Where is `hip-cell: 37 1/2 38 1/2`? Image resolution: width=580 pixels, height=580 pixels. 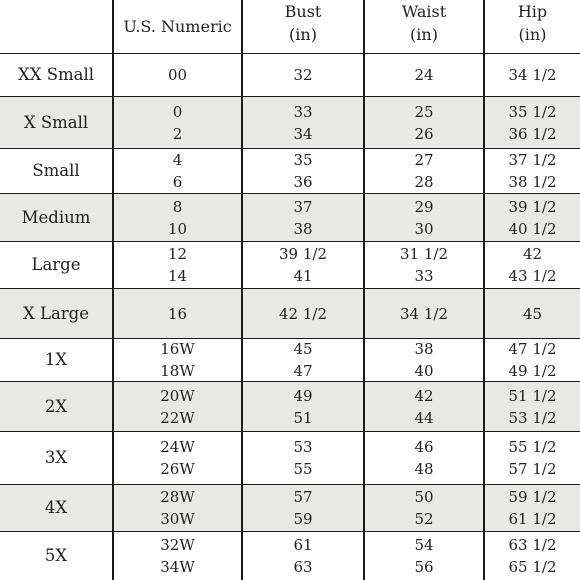 hip-cell: 37 1/2 38 1/2 is located at coordinates (532, 171).